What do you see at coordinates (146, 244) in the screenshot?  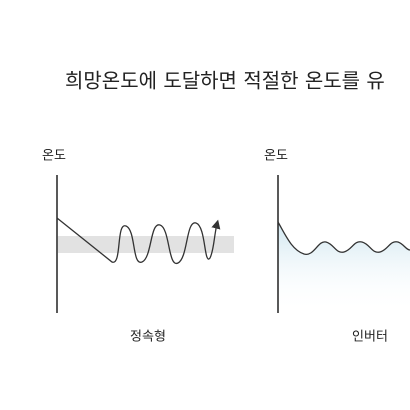 I see `target-band` at bounding box center [146, 244].